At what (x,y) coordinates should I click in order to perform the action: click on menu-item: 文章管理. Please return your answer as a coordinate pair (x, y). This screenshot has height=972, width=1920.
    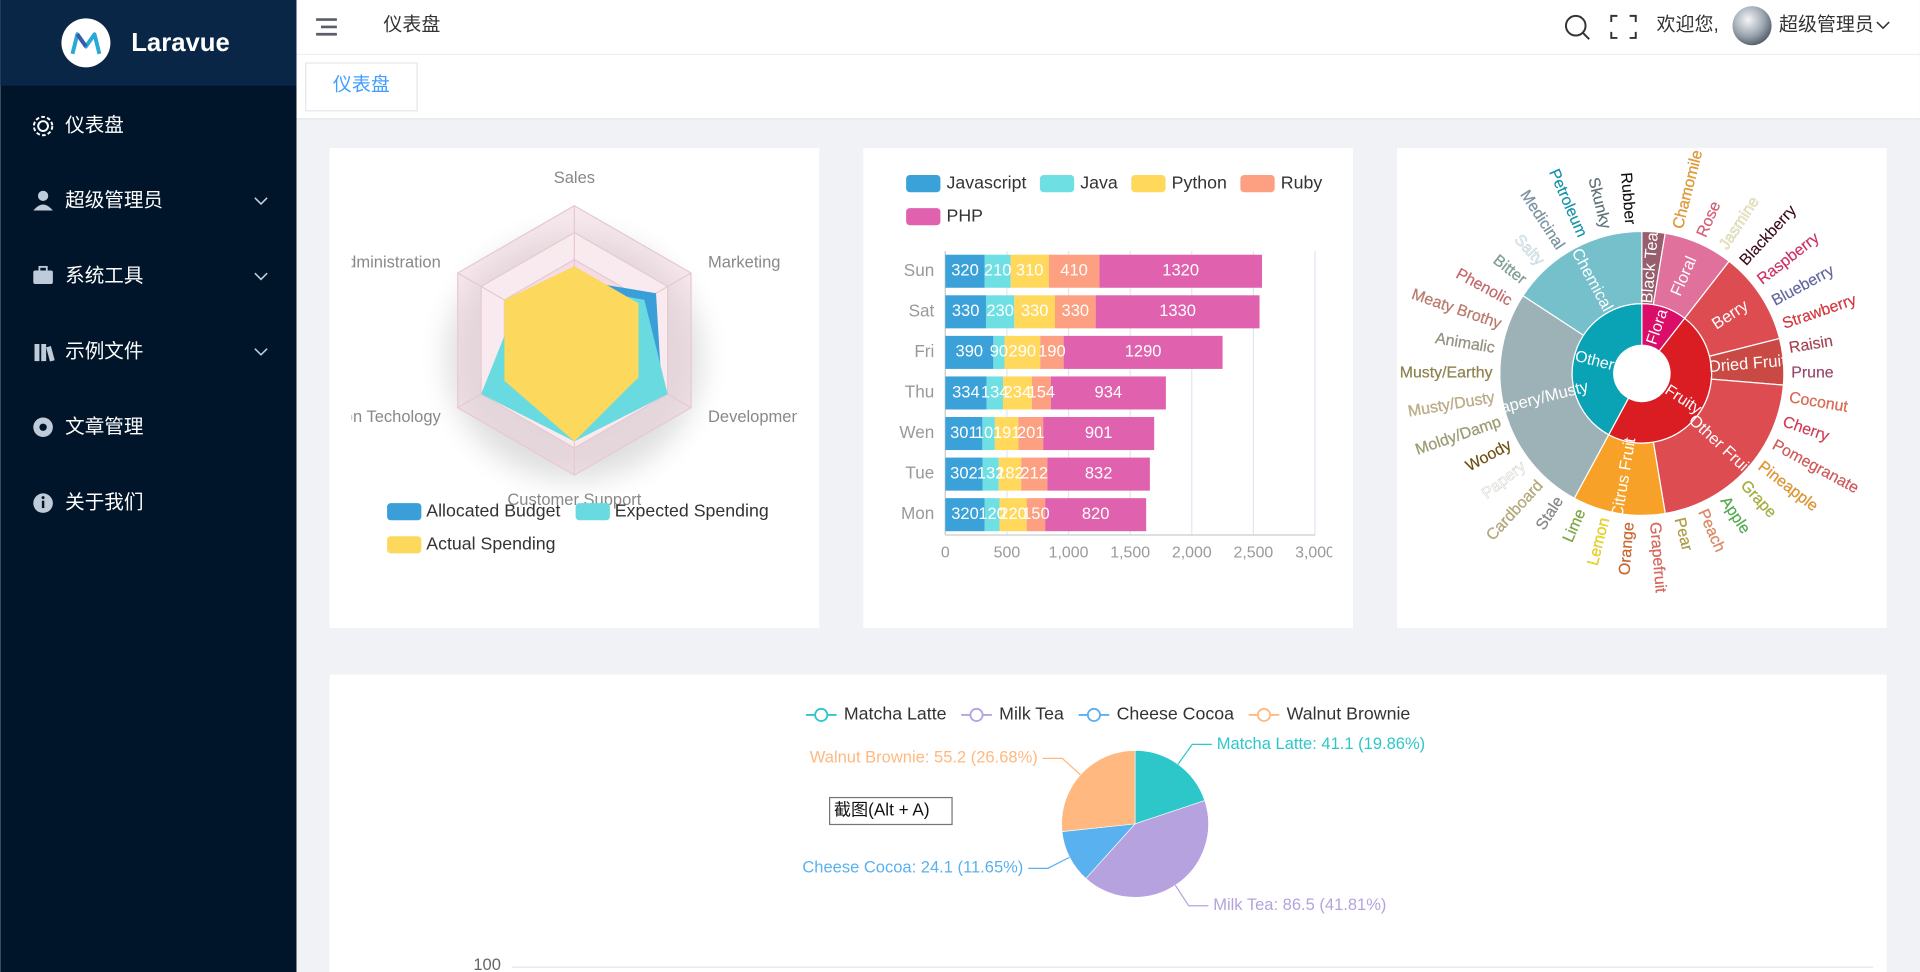
    Looking at the image, I should click on (104, 427).